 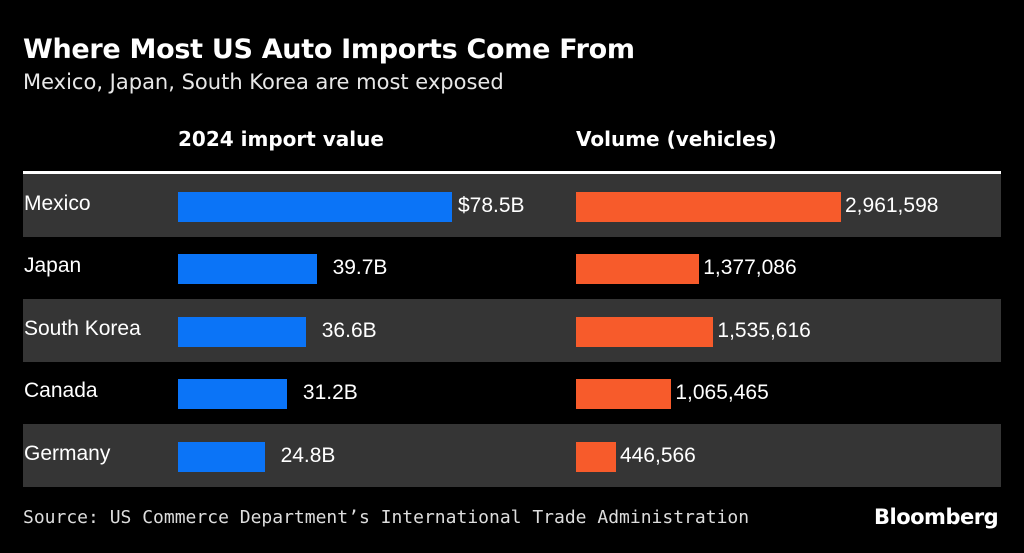 I want to click on volume-label: 1,065,465, so click(x=722, y=393).